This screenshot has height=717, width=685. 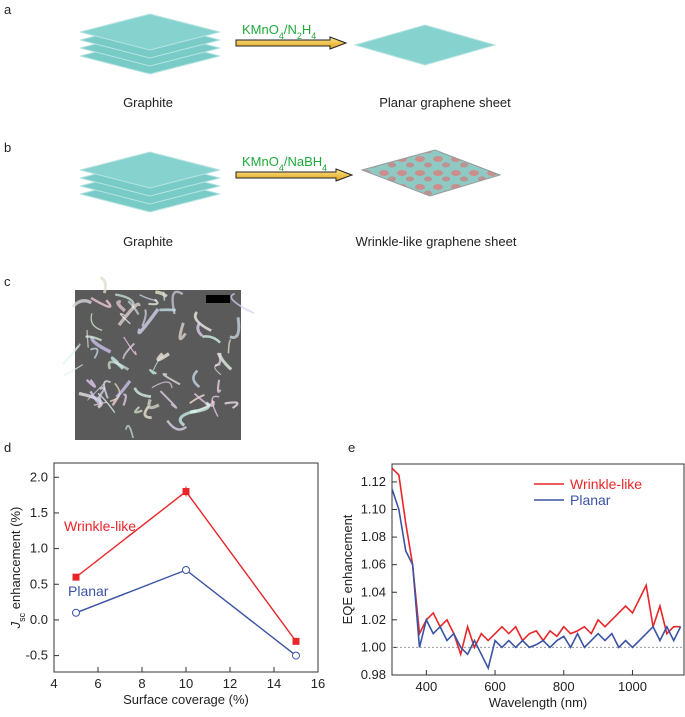 I want to click on tick-label: 1.02, so click(x=373, y=619).